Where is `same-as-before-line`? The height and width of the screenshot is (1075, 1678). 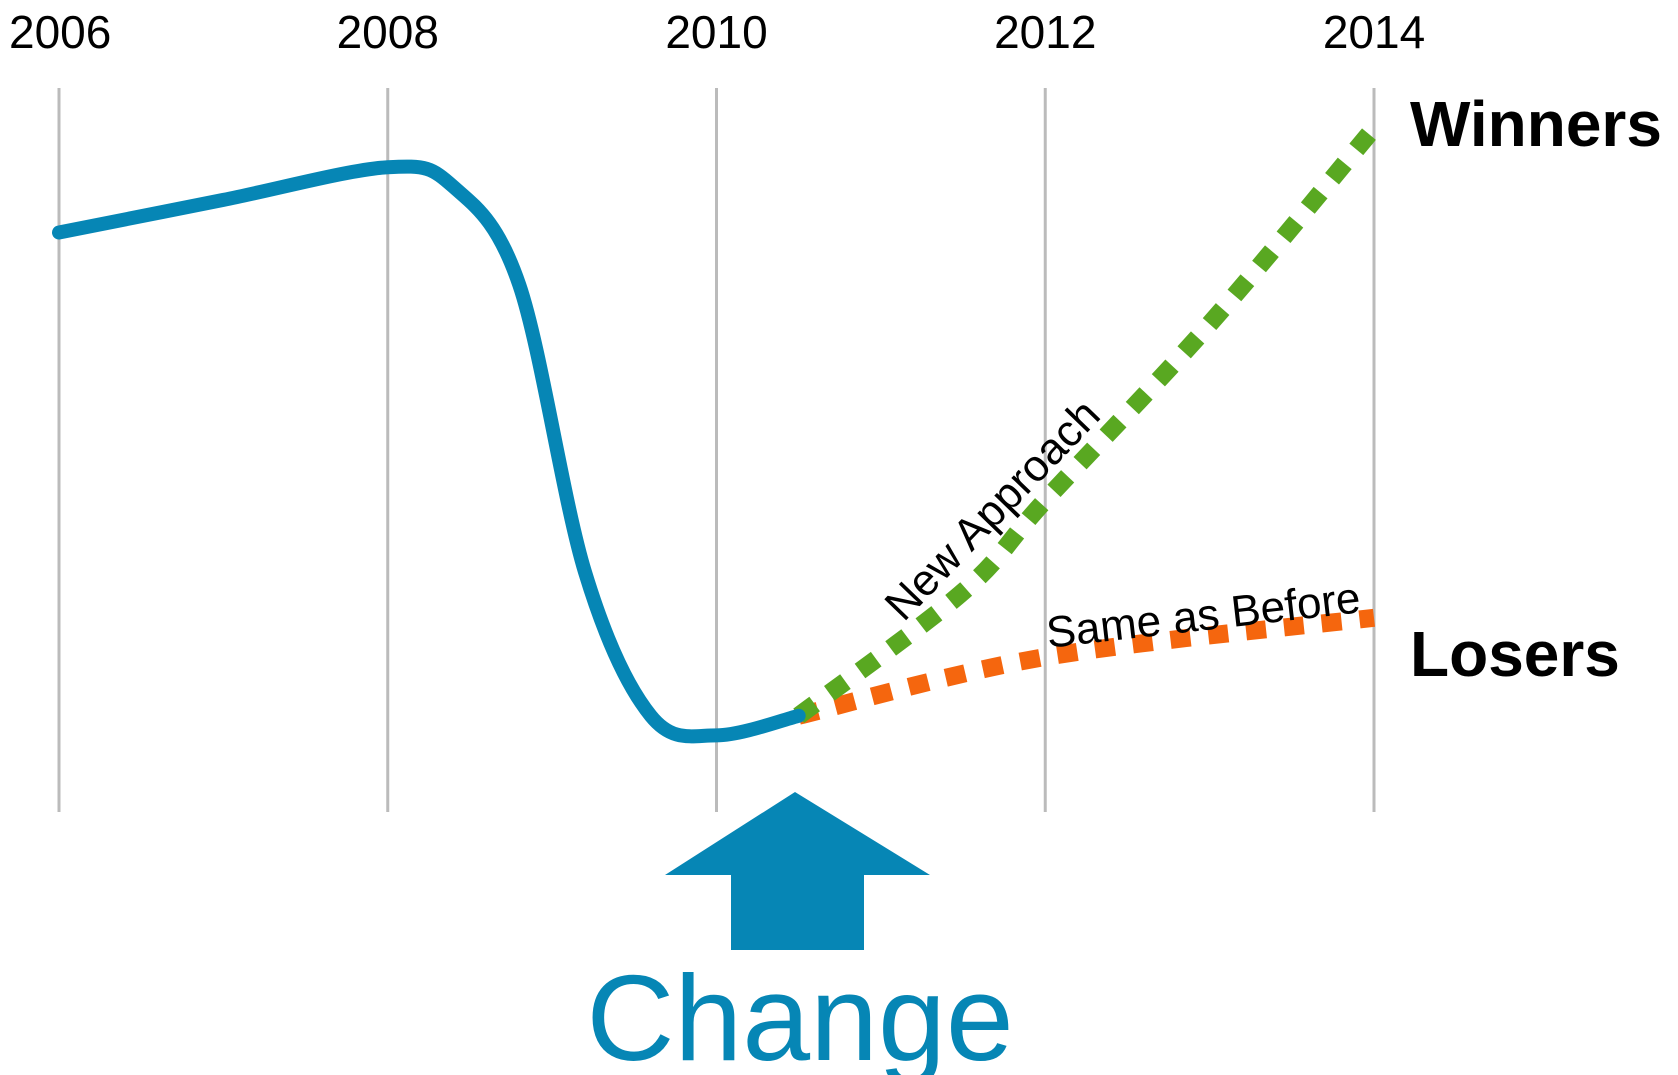 same-as-before-line is located at coordinates (1086, 666).